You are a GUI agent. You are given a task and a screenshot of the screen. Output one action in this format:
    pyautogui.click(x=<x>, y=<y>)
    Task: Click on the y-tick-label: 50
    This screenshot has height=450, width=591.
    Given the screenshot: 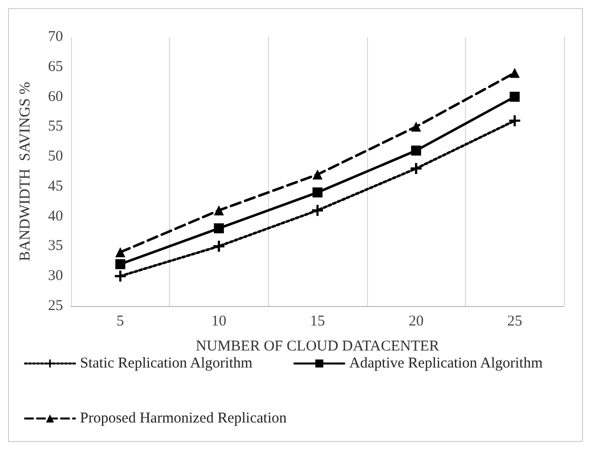 What is the action you would take?
    pyautogui.click(x=55, y=156)
    